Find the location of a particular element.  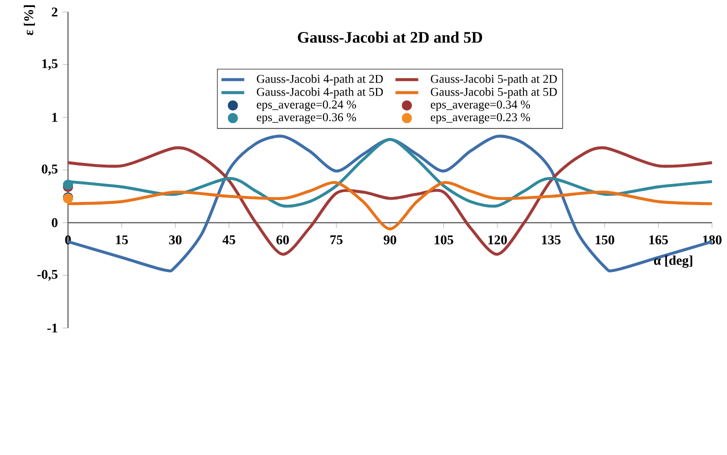

y-tick-label: 0,5 is located at coordinates (50, 170).